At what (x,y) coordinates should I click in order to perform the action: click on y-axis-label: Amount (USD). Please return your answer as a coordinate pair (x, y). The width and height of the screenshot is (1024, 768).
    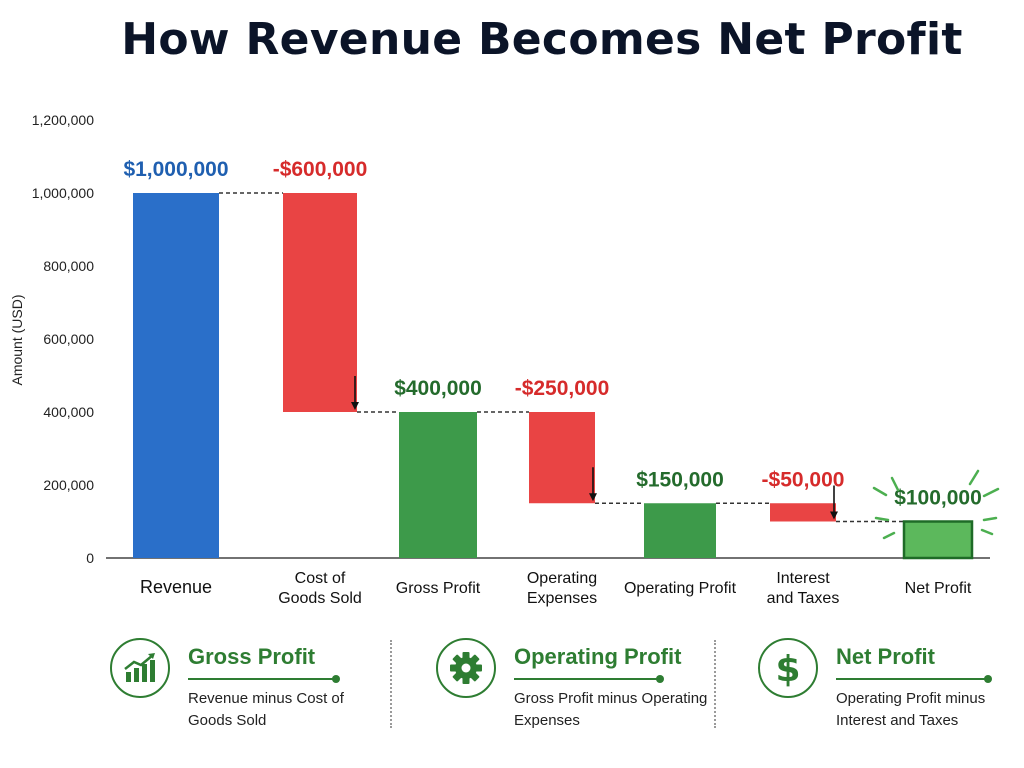
    Looking at the image, I should click on (17, 339).